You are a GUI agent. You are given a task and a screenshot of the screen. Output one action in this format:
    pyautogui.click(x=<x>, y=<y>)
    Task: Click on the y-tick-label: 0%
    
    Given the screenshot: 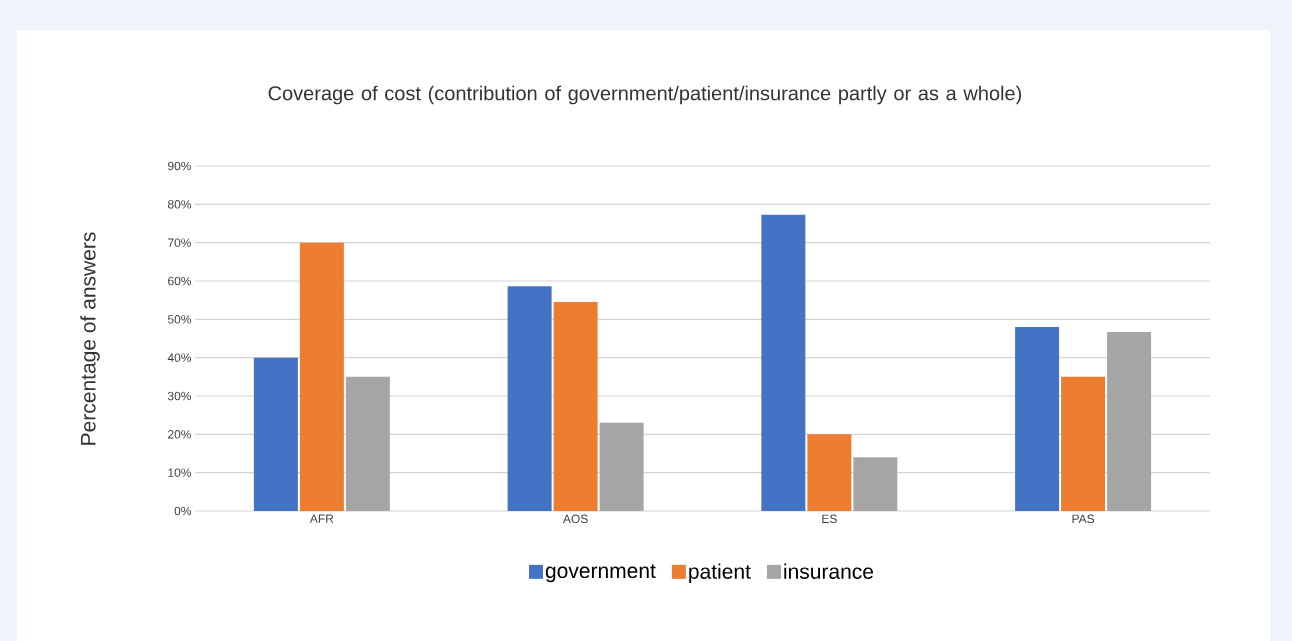 What is the action you would take?
    pyautogui.click(x=183, y=511)
    